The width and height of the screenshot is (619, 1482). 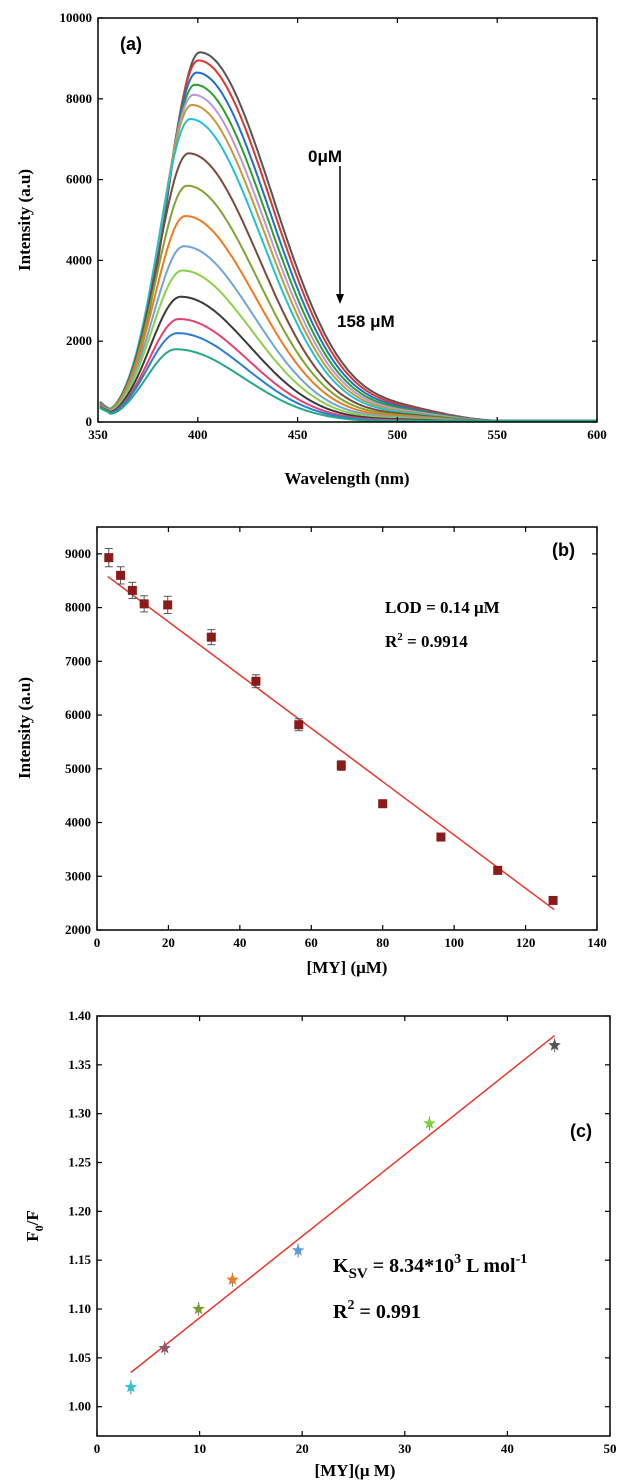 What do you see at coordinates (79, 1357) in the screenshot?
I see `c-y-tick-label: 1.05` at bounding box center [79, 1357].